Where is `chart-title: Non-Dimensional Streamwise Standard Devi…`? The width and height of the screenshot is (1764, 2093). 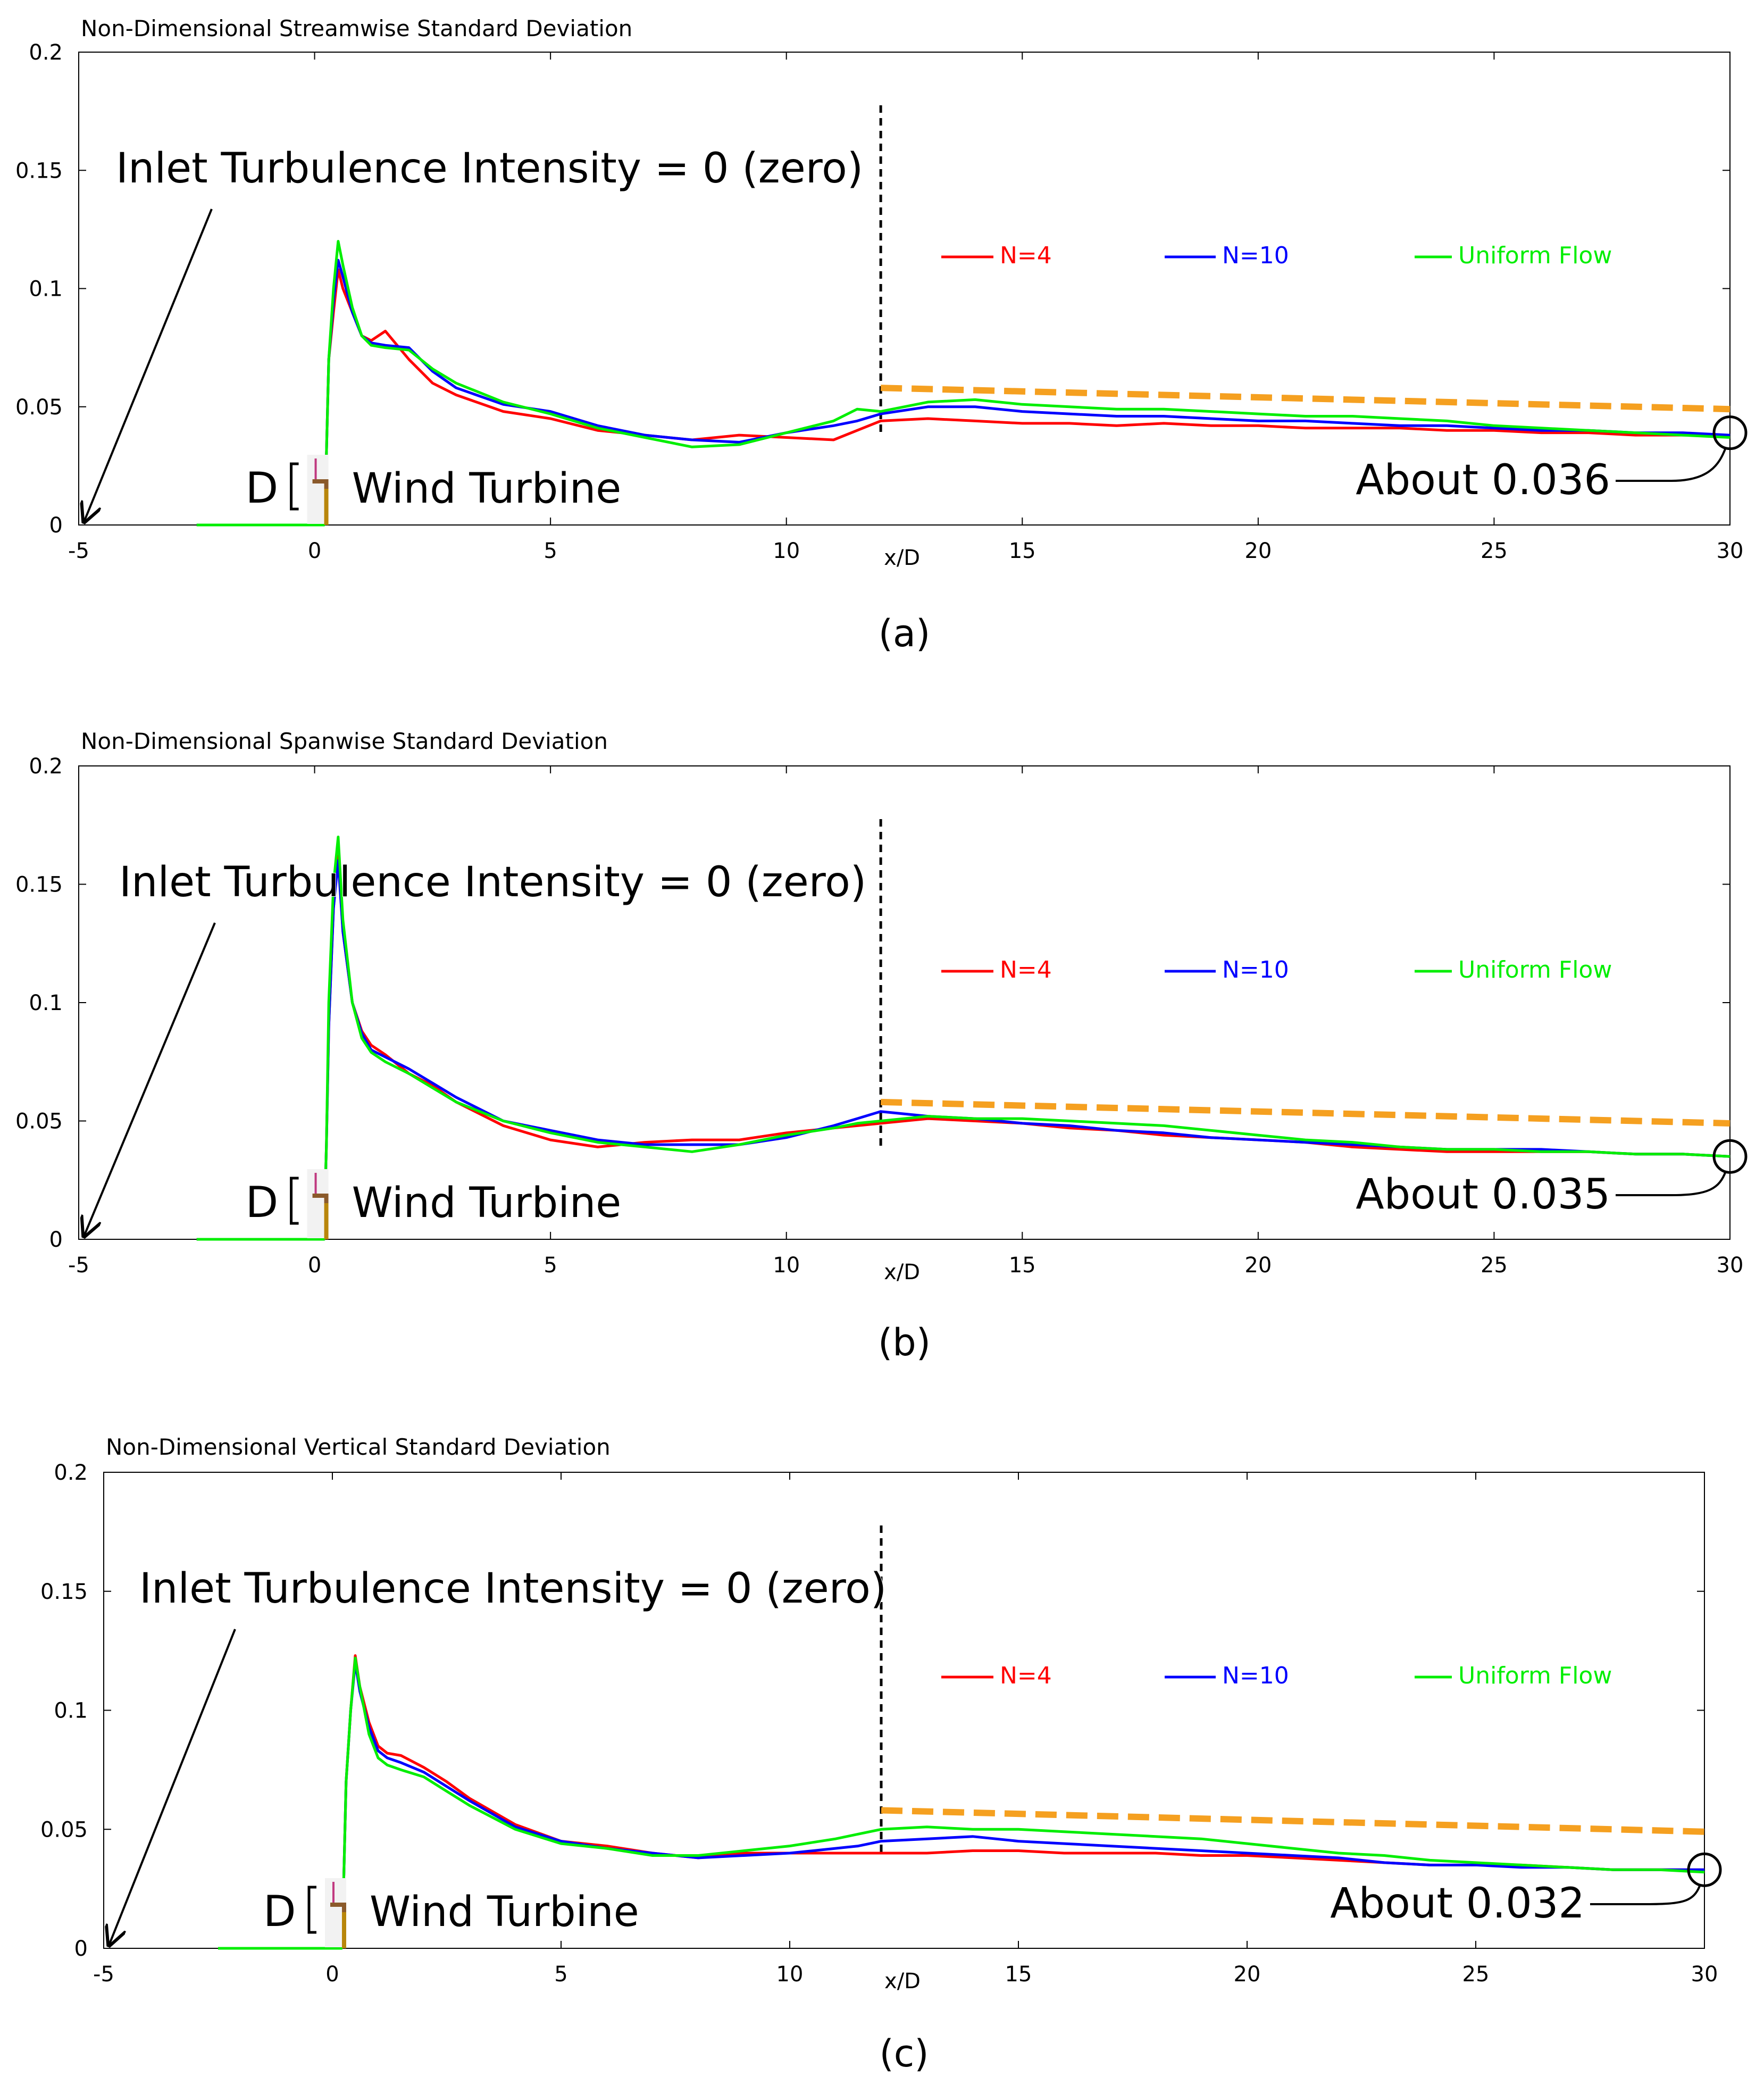 chart-title: Non-Dimensional Streamwise Standard Devi… is located at coordinates (357, 28).